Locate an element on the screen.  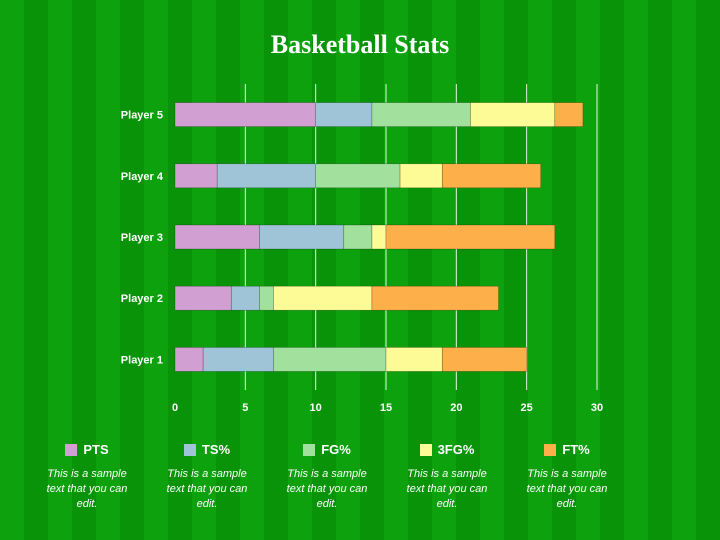
x-tick-label: 25 is located at coordinates (527, 408).